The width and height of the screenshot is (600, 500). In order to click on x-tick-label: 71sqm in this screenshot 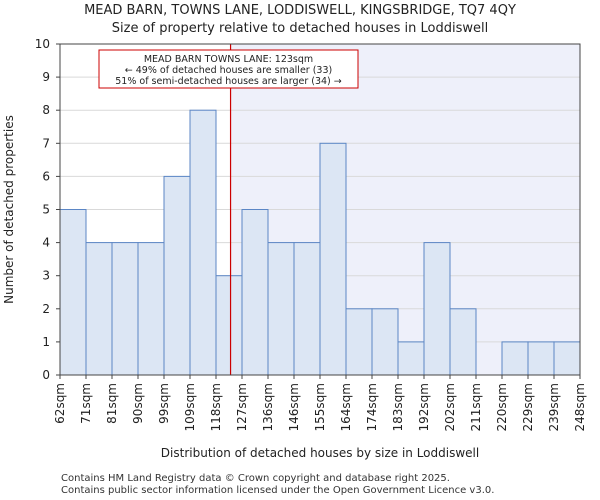, I will do `click(86, 403)`.